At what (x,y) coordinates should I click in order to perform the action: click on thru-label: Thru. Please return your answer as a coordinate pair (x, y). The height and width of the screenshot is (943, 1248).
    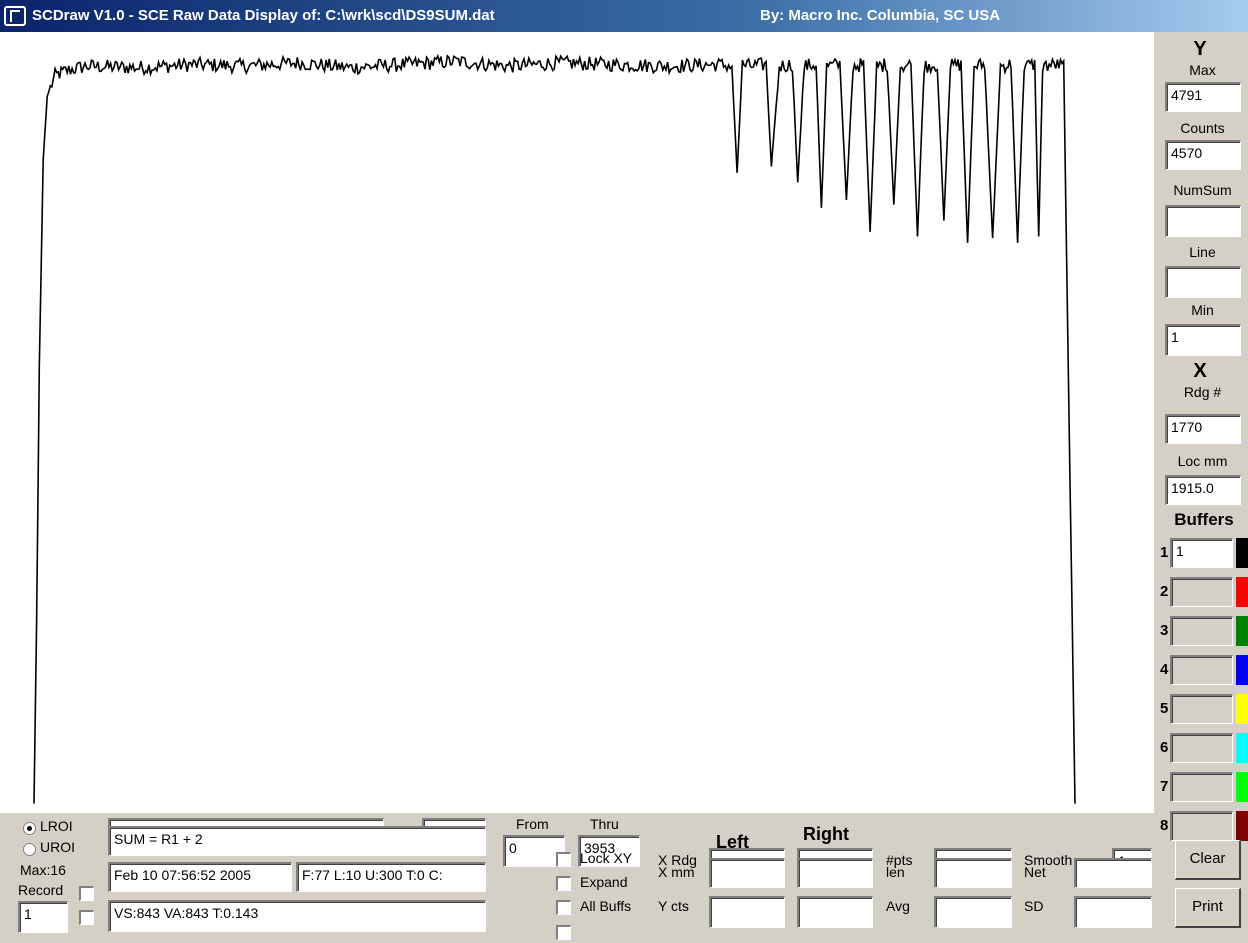
    Looking at the image, I should click on (604, 824).